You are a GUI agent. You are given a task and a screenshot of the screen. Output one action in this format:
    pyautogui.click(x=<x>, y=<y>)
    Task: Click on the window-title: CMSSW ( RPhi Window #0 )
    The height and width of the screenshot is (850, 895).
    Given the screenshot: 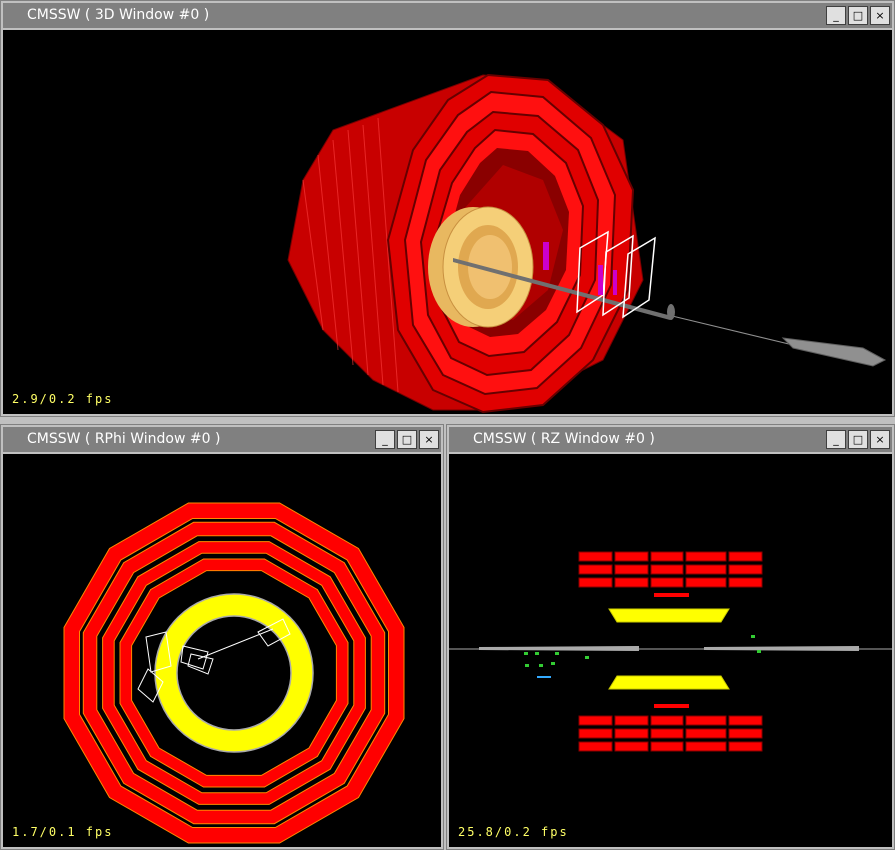 What is the action you would take?
    pyautogui.click(x=124, y=439)
    